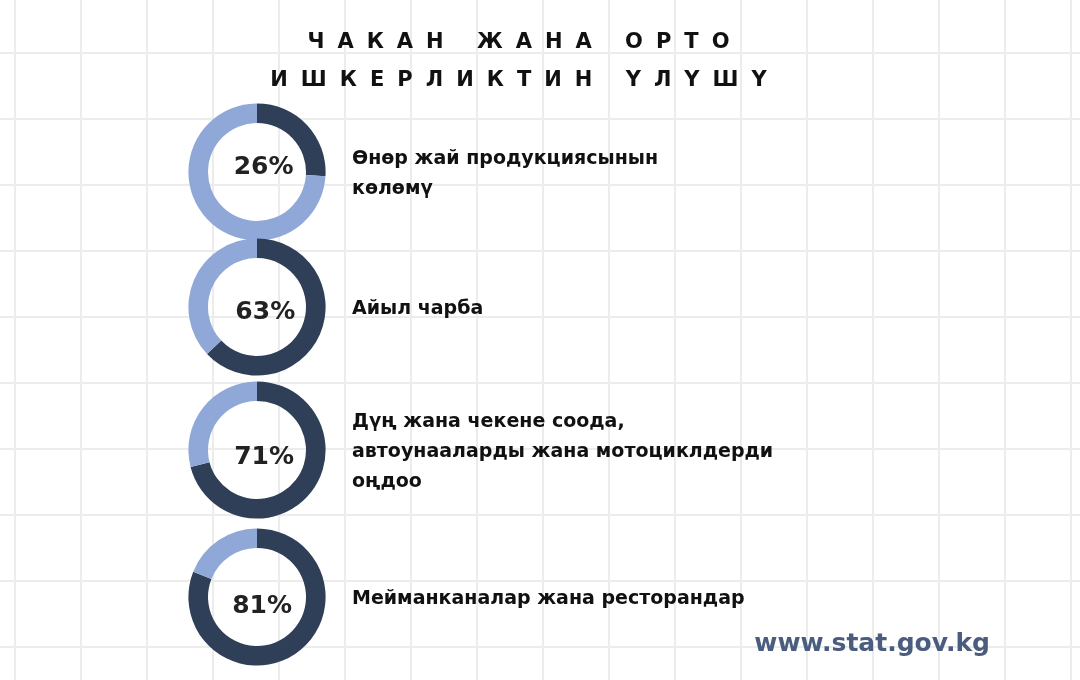 This screenshot has width=1080, height=680. I want to click on data-label: 71%, so click(264, 456).